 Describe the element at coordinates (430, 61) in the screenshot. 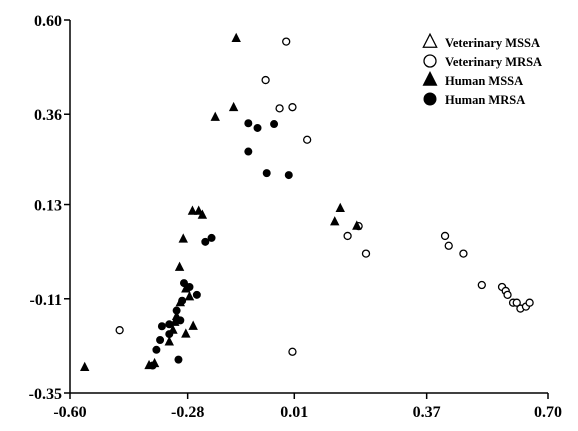

I see `legend-marker-veterinary-mrsa` at that location.